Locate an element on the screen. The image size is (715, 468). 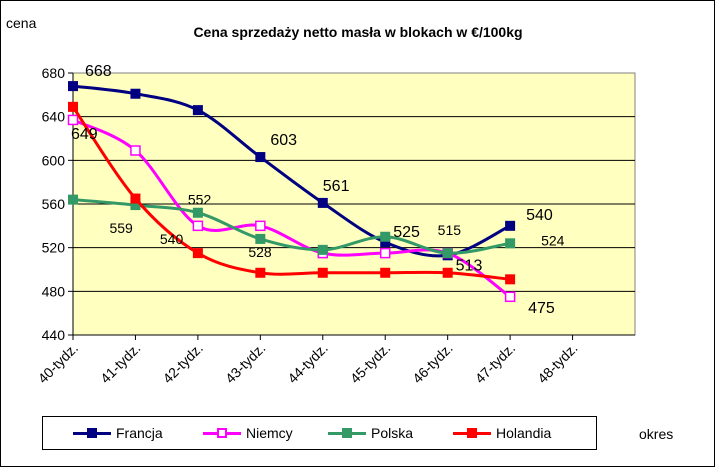
data-label: 561 is located at coordinates (336, 186).